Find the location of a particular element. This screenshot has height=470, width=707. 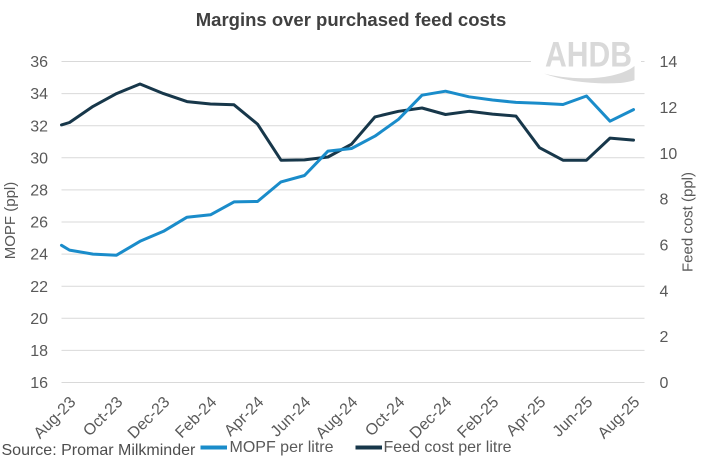

svg-text: 18 is located at coordinates (39, 351).